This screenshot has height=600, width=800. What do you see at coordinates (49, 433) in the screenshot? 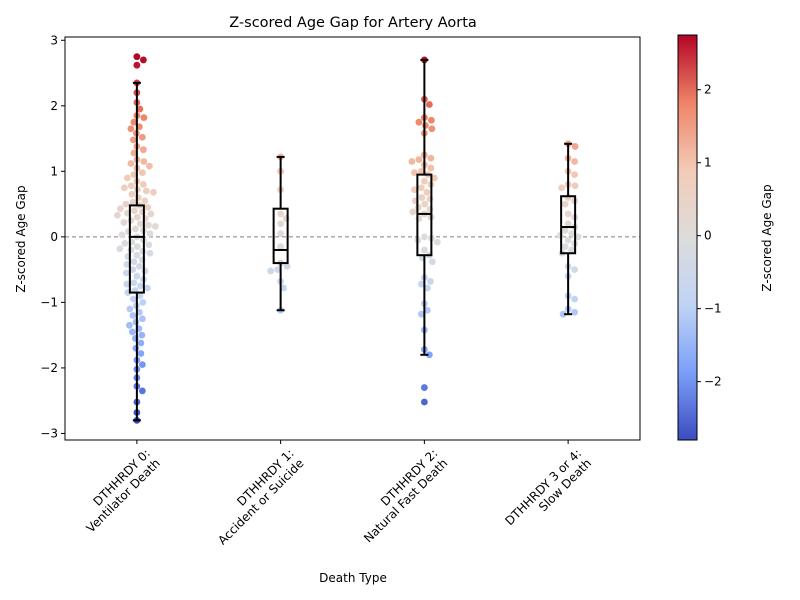
I see `y-tick-label: −3` at bounding box center [49, 433].